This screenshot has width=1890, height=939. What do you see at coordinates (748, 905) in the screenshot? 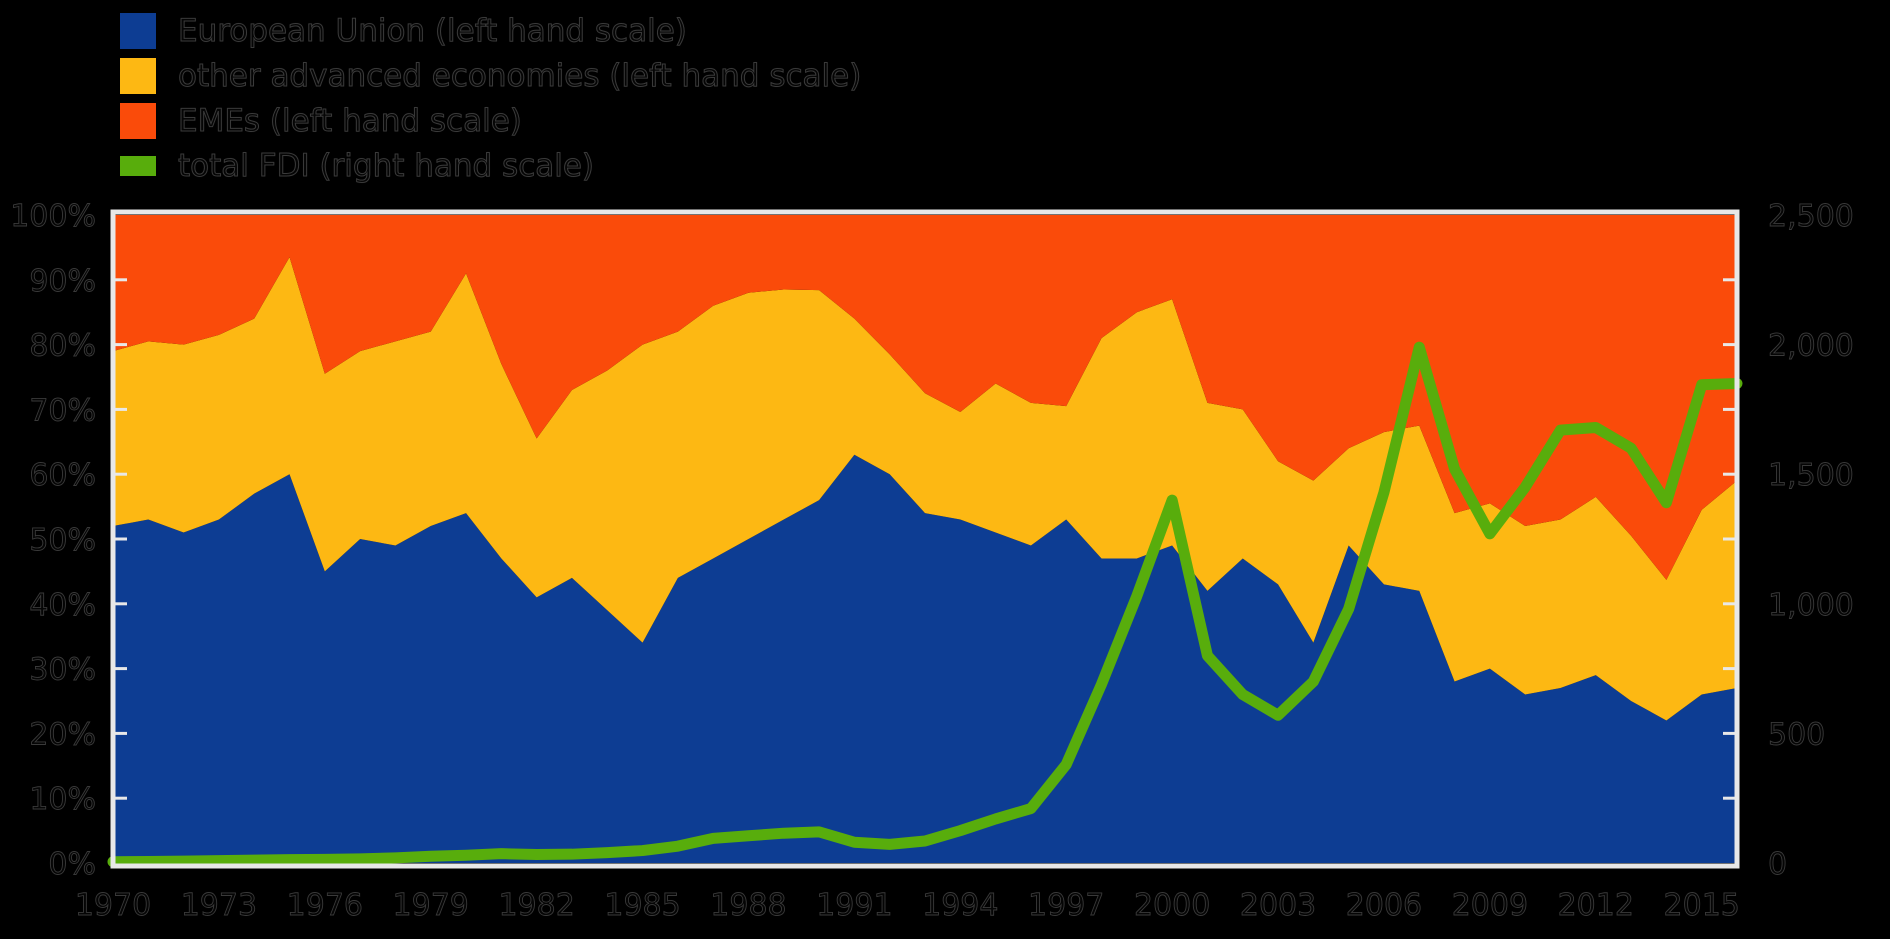
I see `svg-text: 1988` at bounding box center [748, 905].